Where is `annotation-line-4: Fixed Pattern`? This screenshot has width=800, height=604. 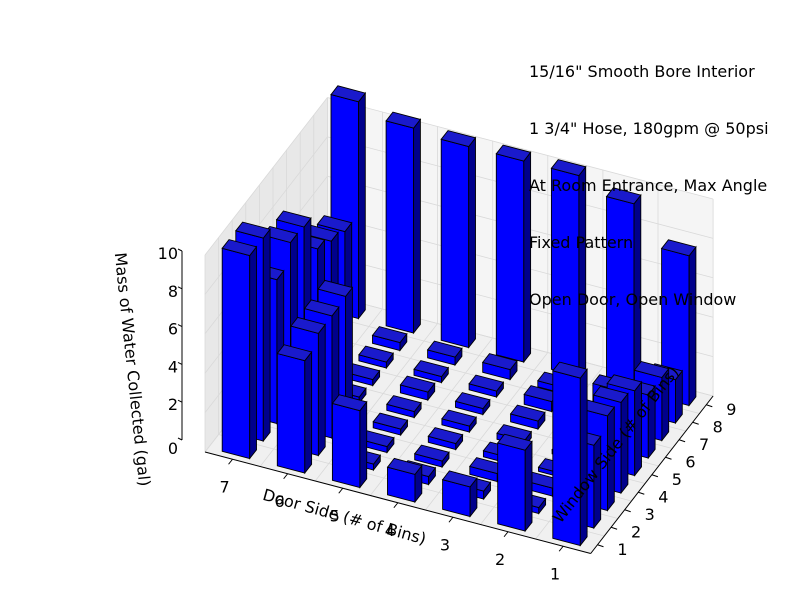 annotation-line-4: Fixed Pattern is located at coordinates (581, 242).